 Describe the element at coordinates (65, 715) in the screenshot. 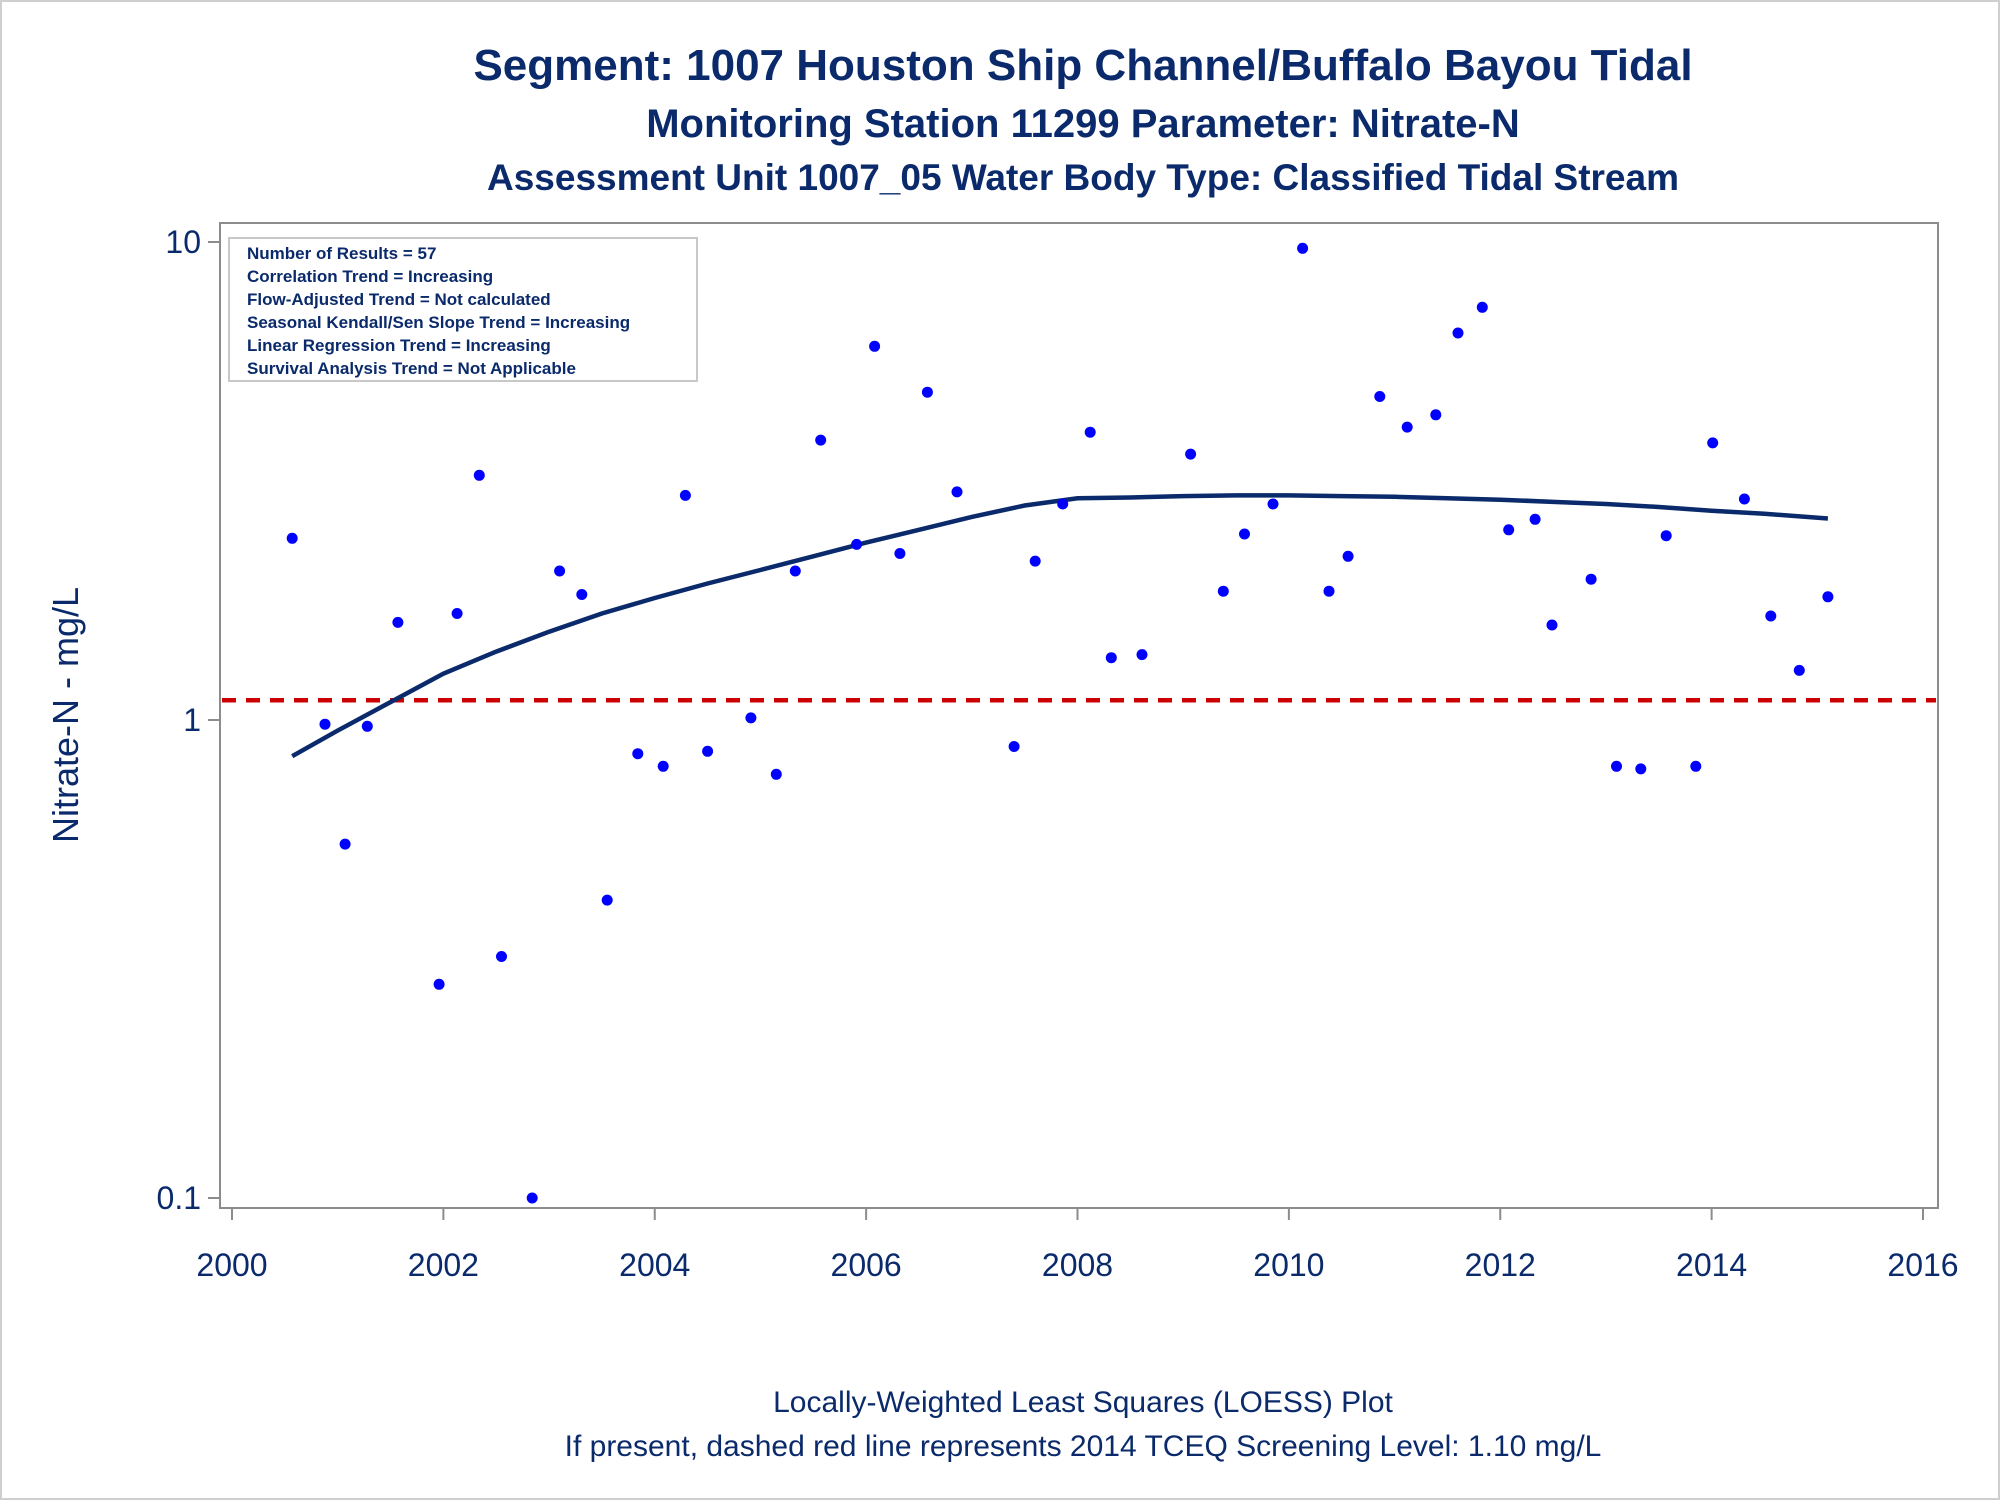

I see `y-axis-label: Nitrate-N - mg/L` at that location.